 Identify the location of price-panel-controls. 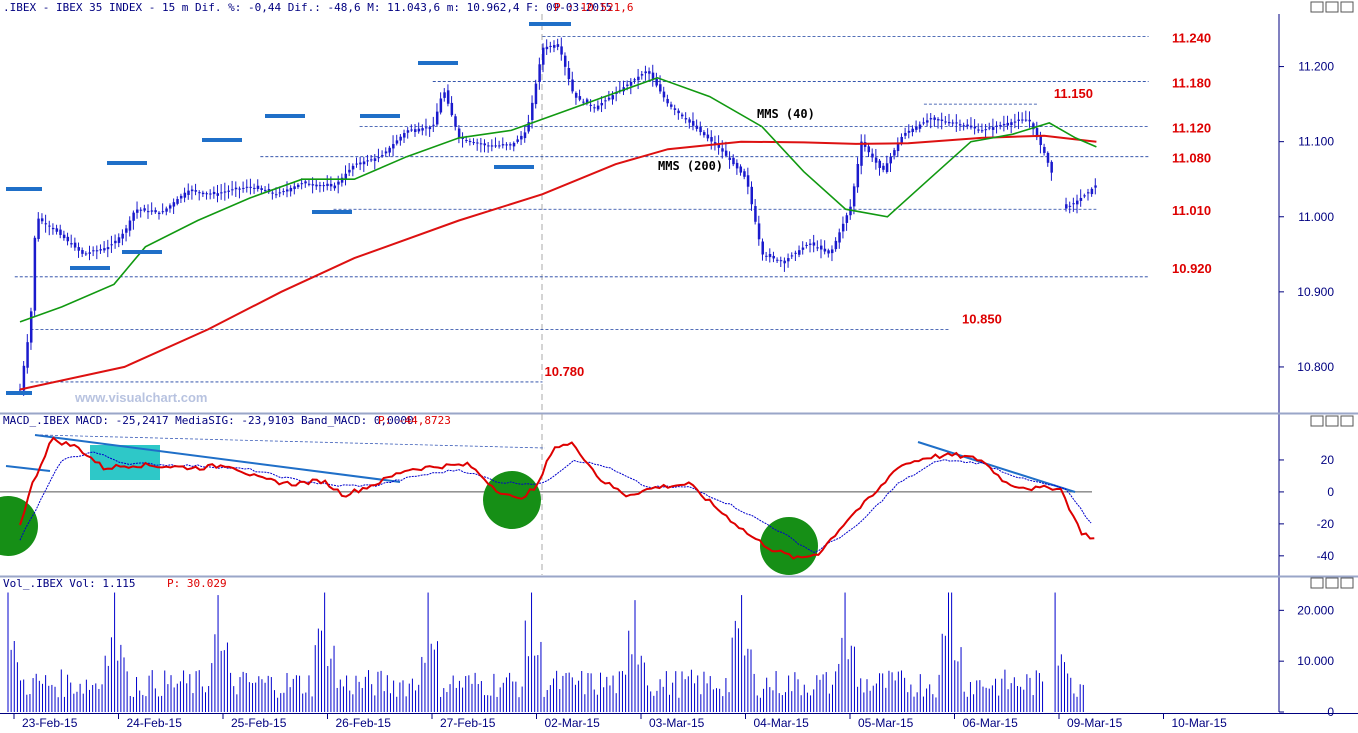
(1332, 7).